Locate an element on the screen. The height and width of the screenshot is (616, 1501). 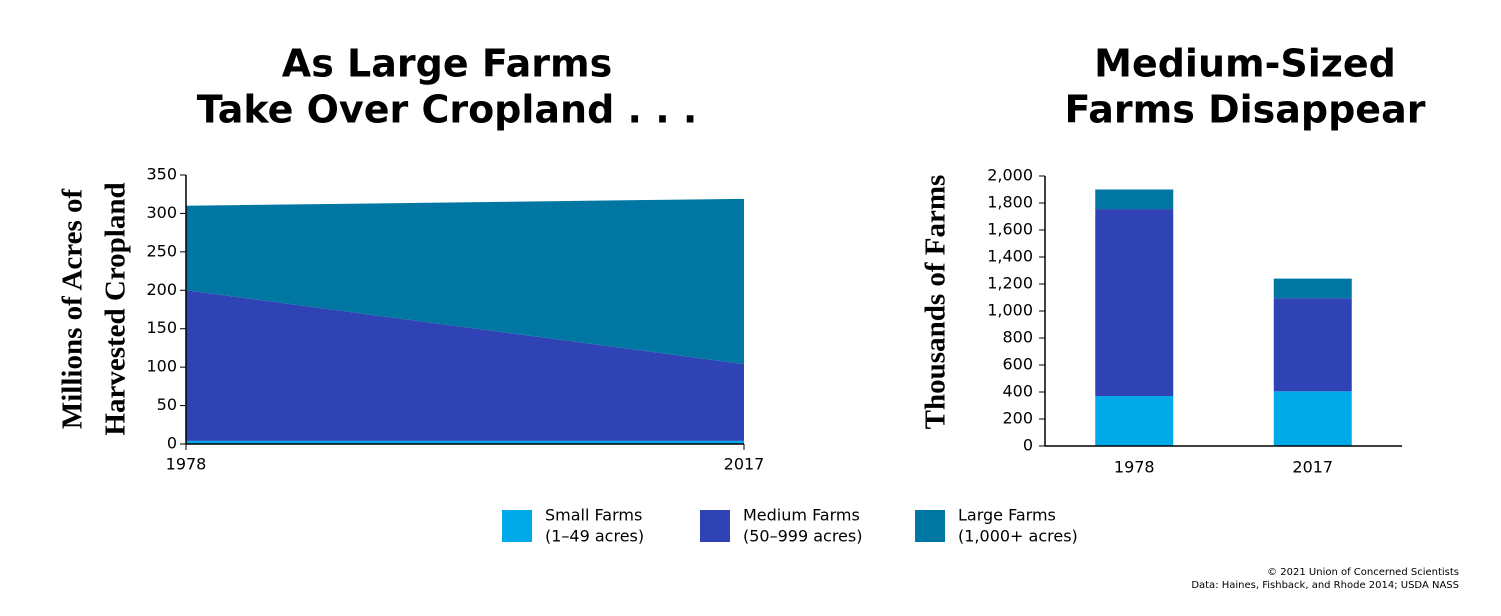
chart-title: As Large Farms is located at coordinates (447, 64).